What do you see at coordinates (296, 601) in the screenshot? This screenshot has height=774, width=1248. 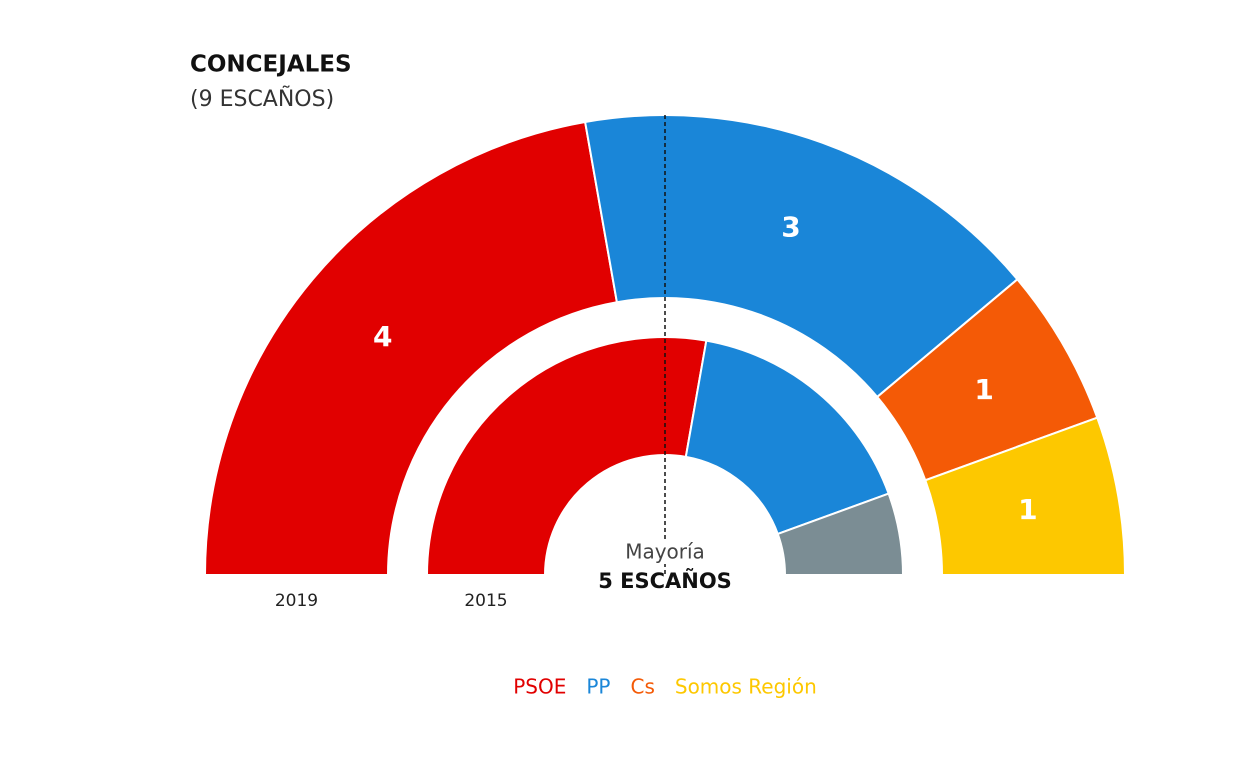 I see `ring-label: 2019` at bounding box center [296, 601].